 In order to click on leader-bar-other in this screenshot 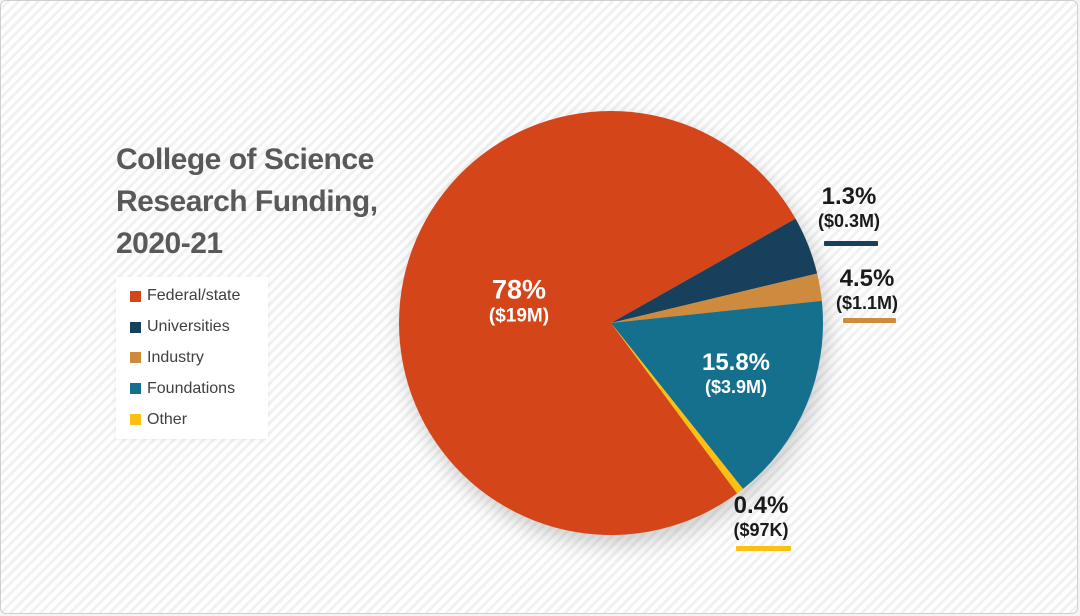, I will do `click(763, 548)`.